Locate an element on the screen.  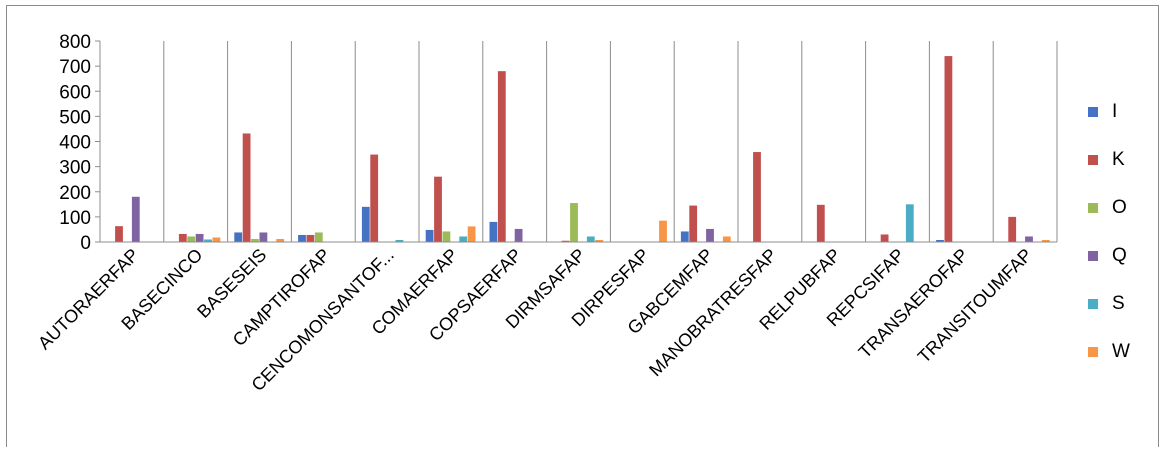
legend-item: O is located at coordinates (1107, 207).